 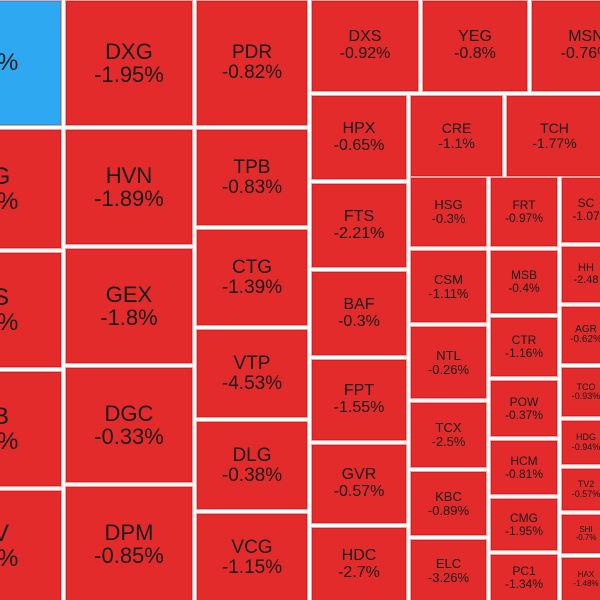 I want to click on tile-fpt: FPT -1.55%, so click(x=359, y=400).